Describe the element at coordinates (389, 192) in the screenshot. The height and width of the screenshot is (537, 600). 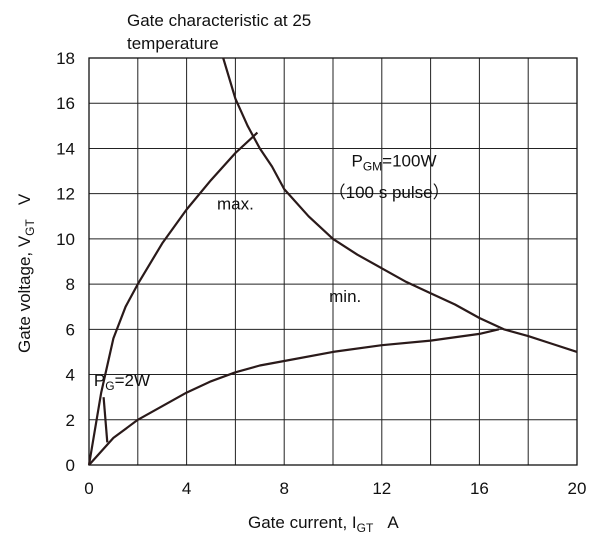
I see `annotation-pgm_note: （100 s pulse）` at that location.